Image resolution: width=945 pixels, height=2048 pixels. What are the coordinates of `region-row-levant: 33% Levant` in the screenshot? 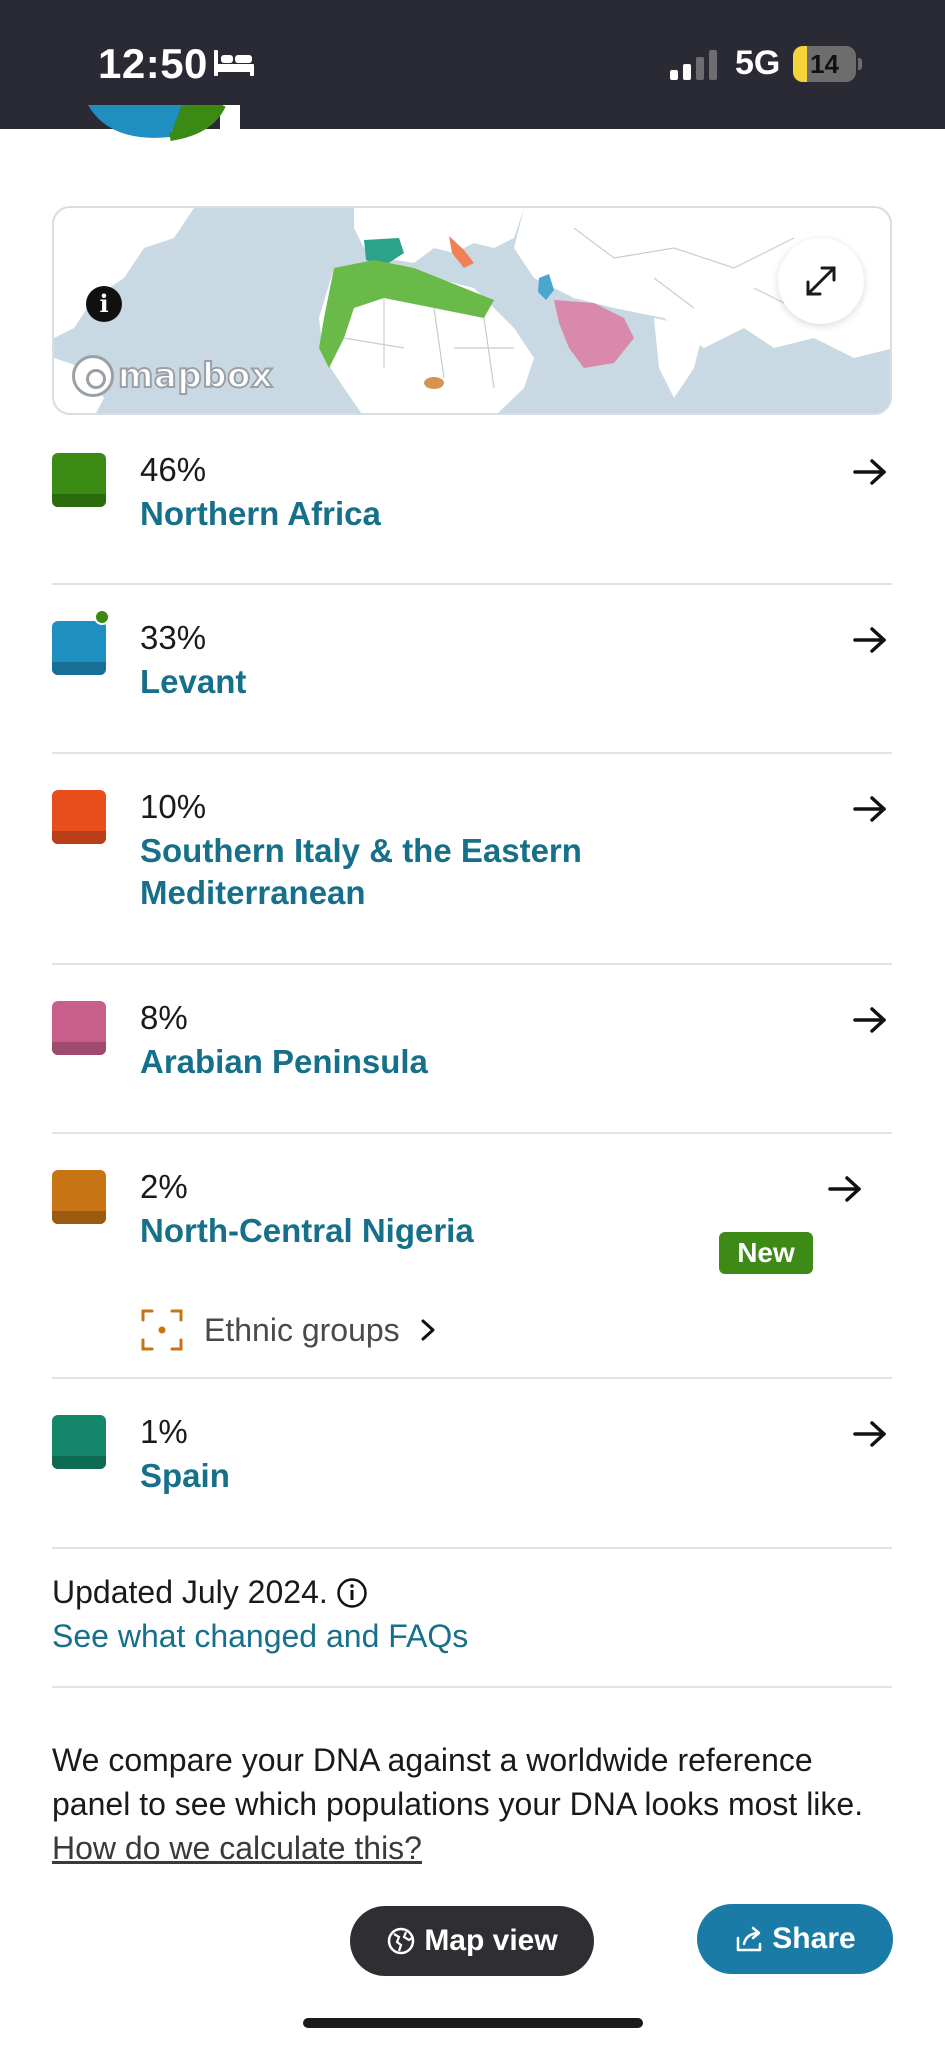 It's located at (472, 679).